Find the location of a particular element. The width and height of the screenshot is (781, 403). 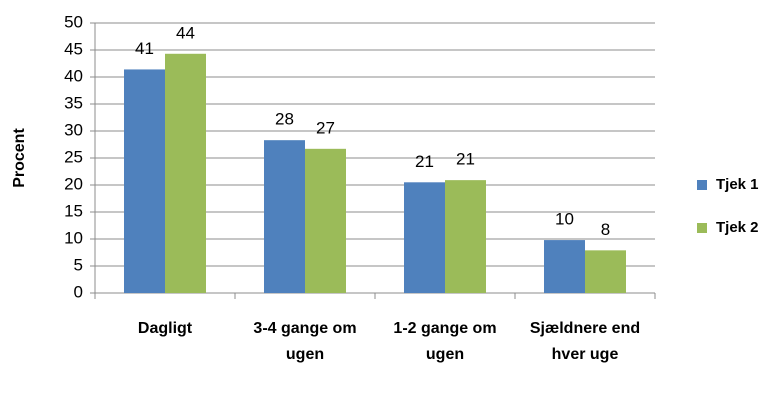

data-label: 44 is located at coordinates (185, 32).